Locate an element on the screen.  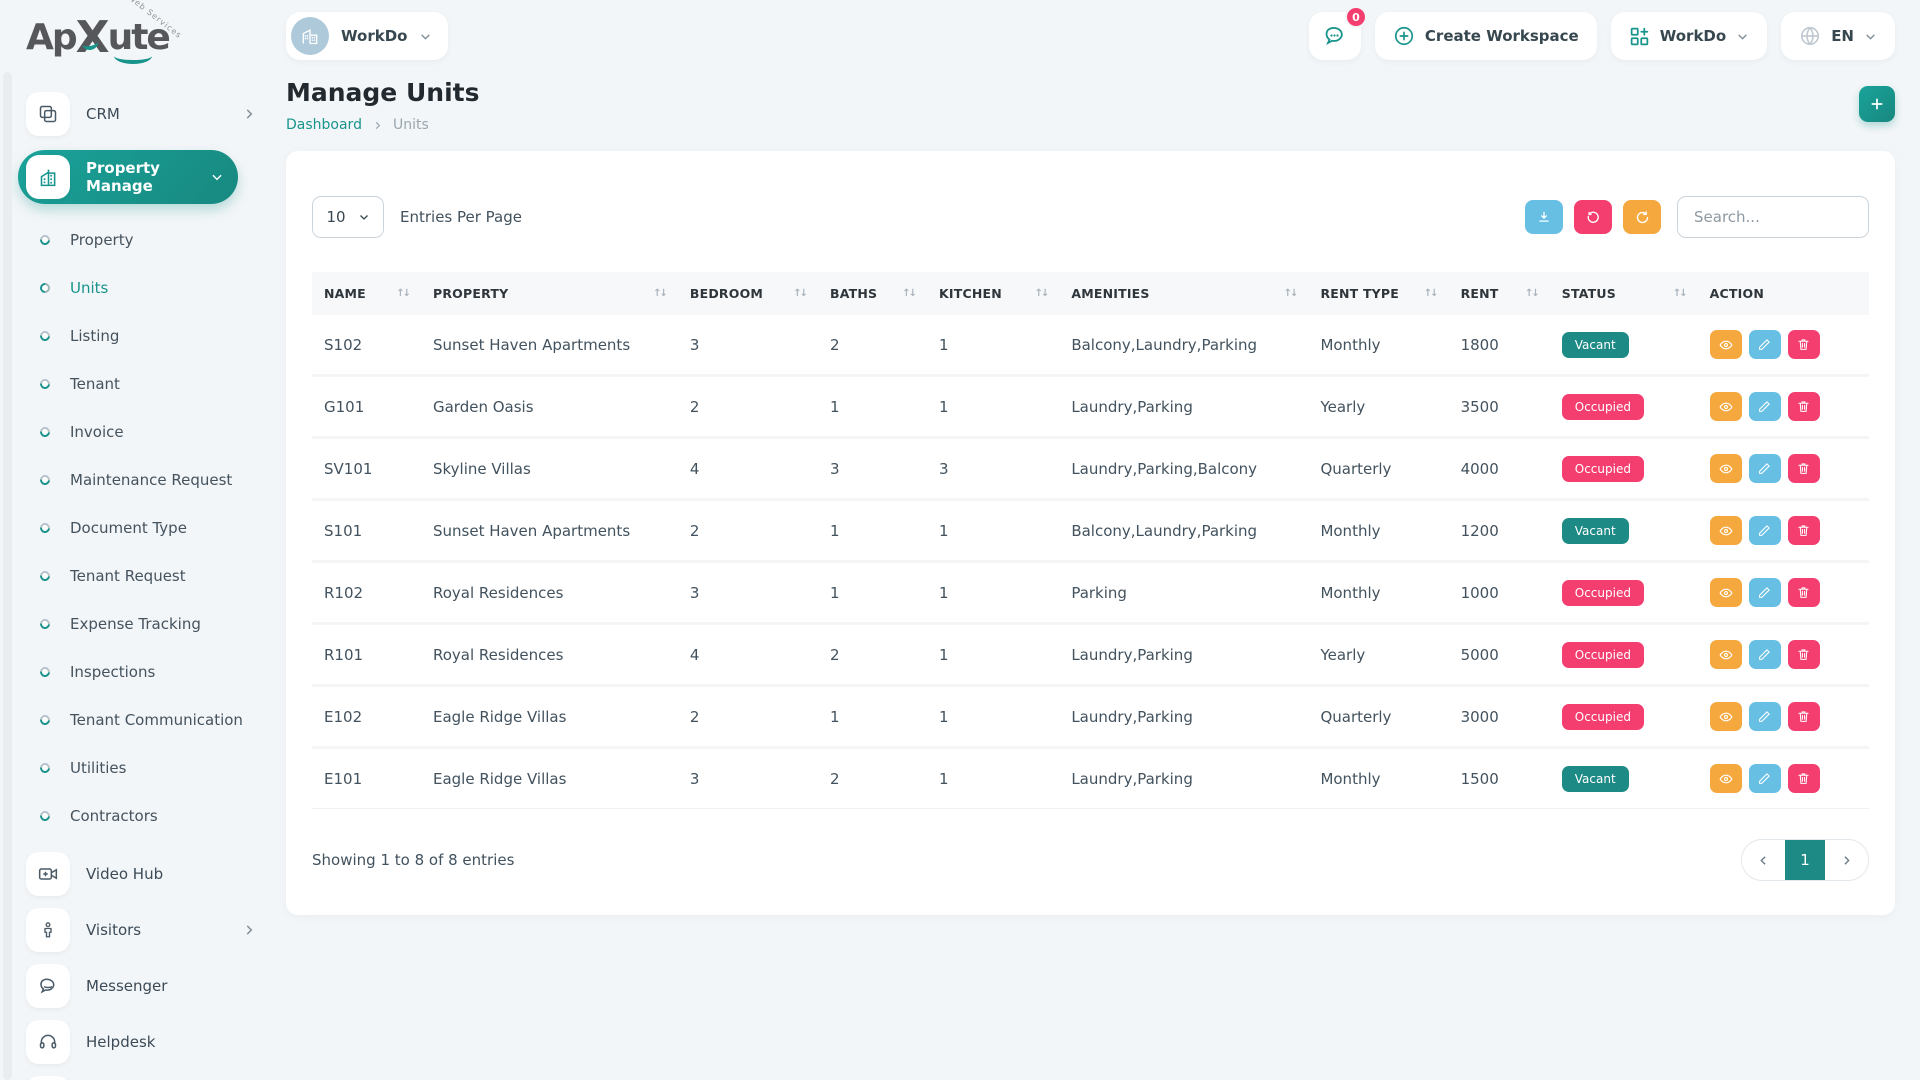
table-controls: 10 Entries Per Page is located at coordinates (1090, 217).